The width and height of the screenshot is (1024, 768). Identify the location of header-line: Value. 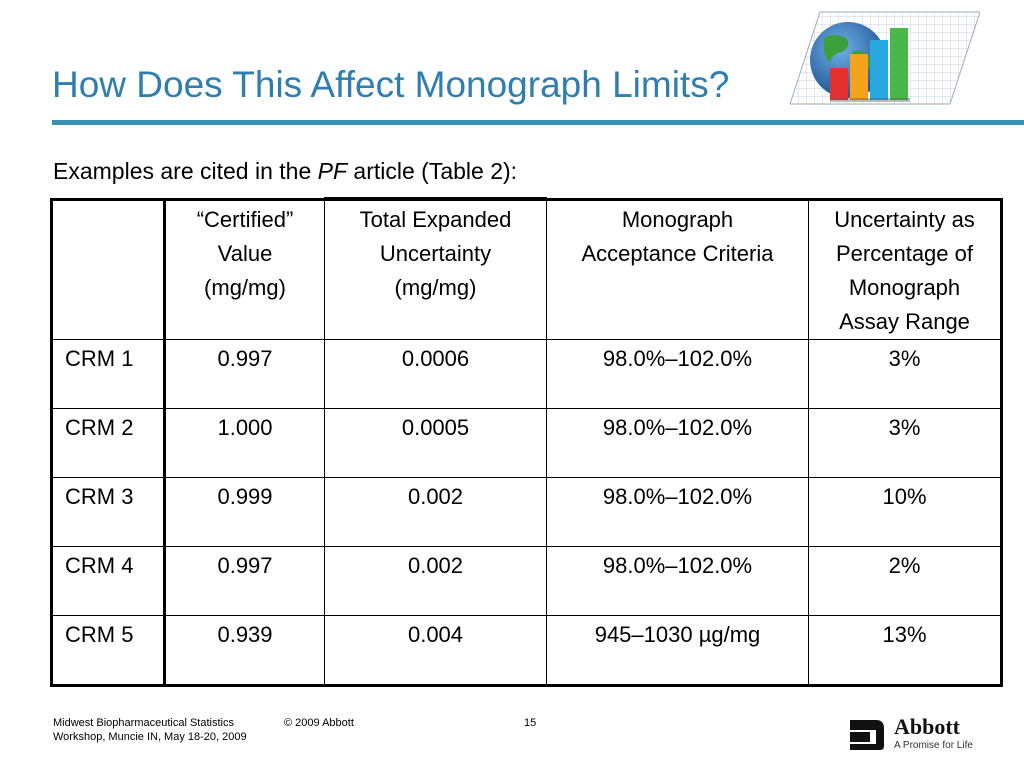
(245, 253).